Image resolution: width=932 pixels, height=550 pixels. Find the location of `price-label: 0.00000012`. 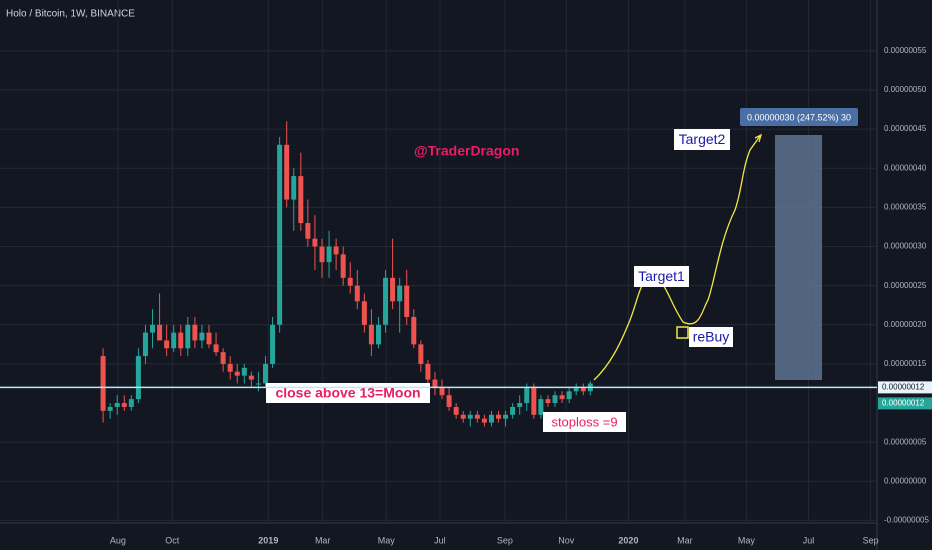

price-label: 0.00000012 is located at coordinates (903, 387).